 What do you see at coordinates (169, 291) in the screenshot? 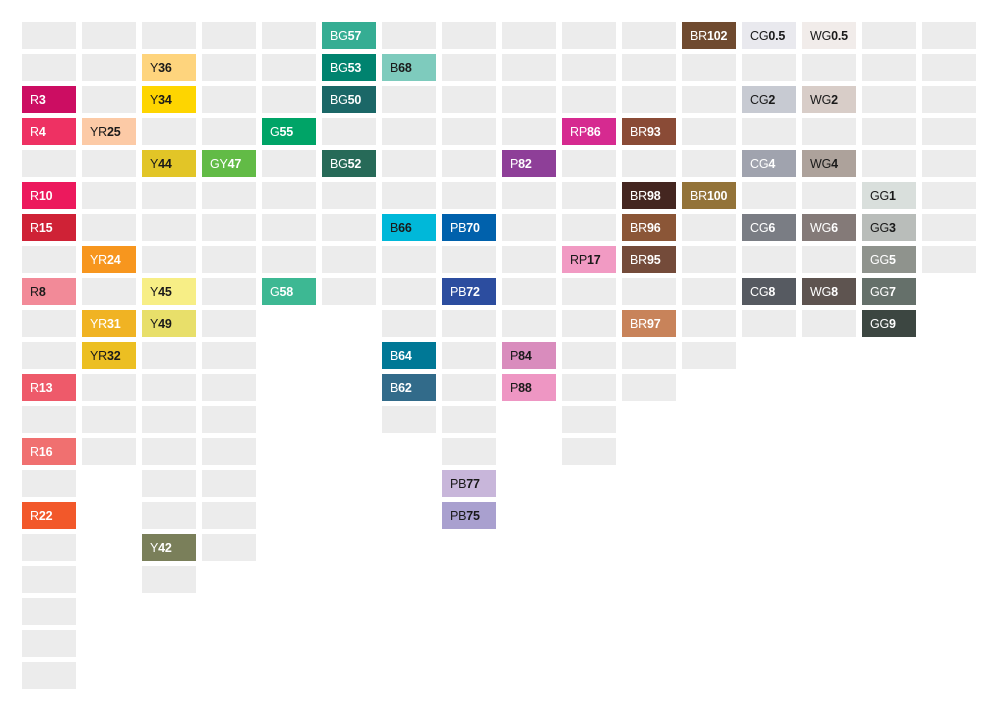
I see `color-swatch: Y 45` at bounding box center [169, 291].